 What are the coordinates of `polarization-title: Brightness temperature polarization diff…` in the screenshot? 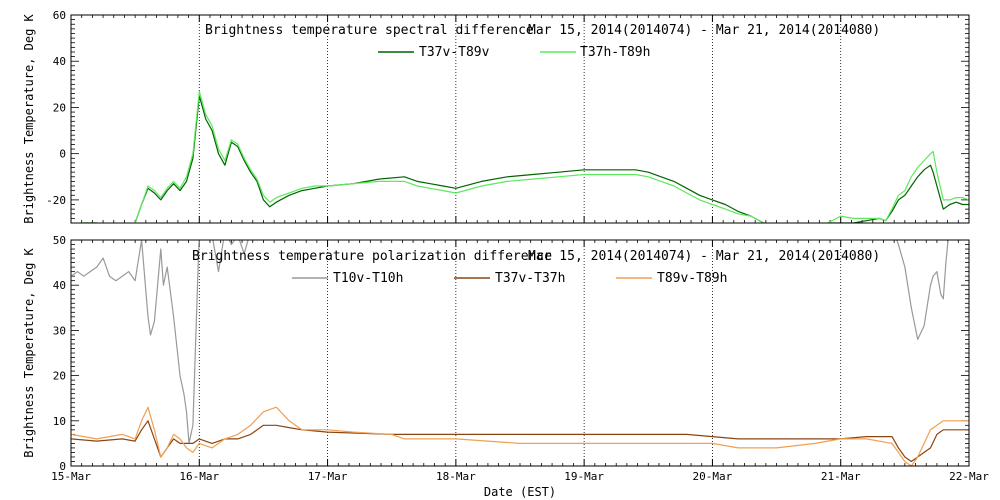 It's located at (372, 256).